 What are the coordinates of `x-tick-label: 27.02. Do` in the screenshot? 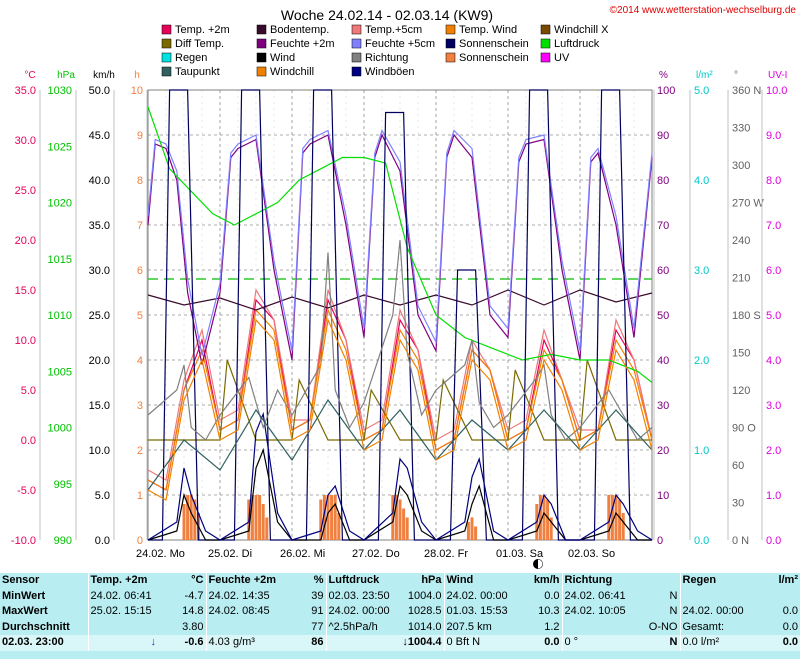 It's located at (376, 554).